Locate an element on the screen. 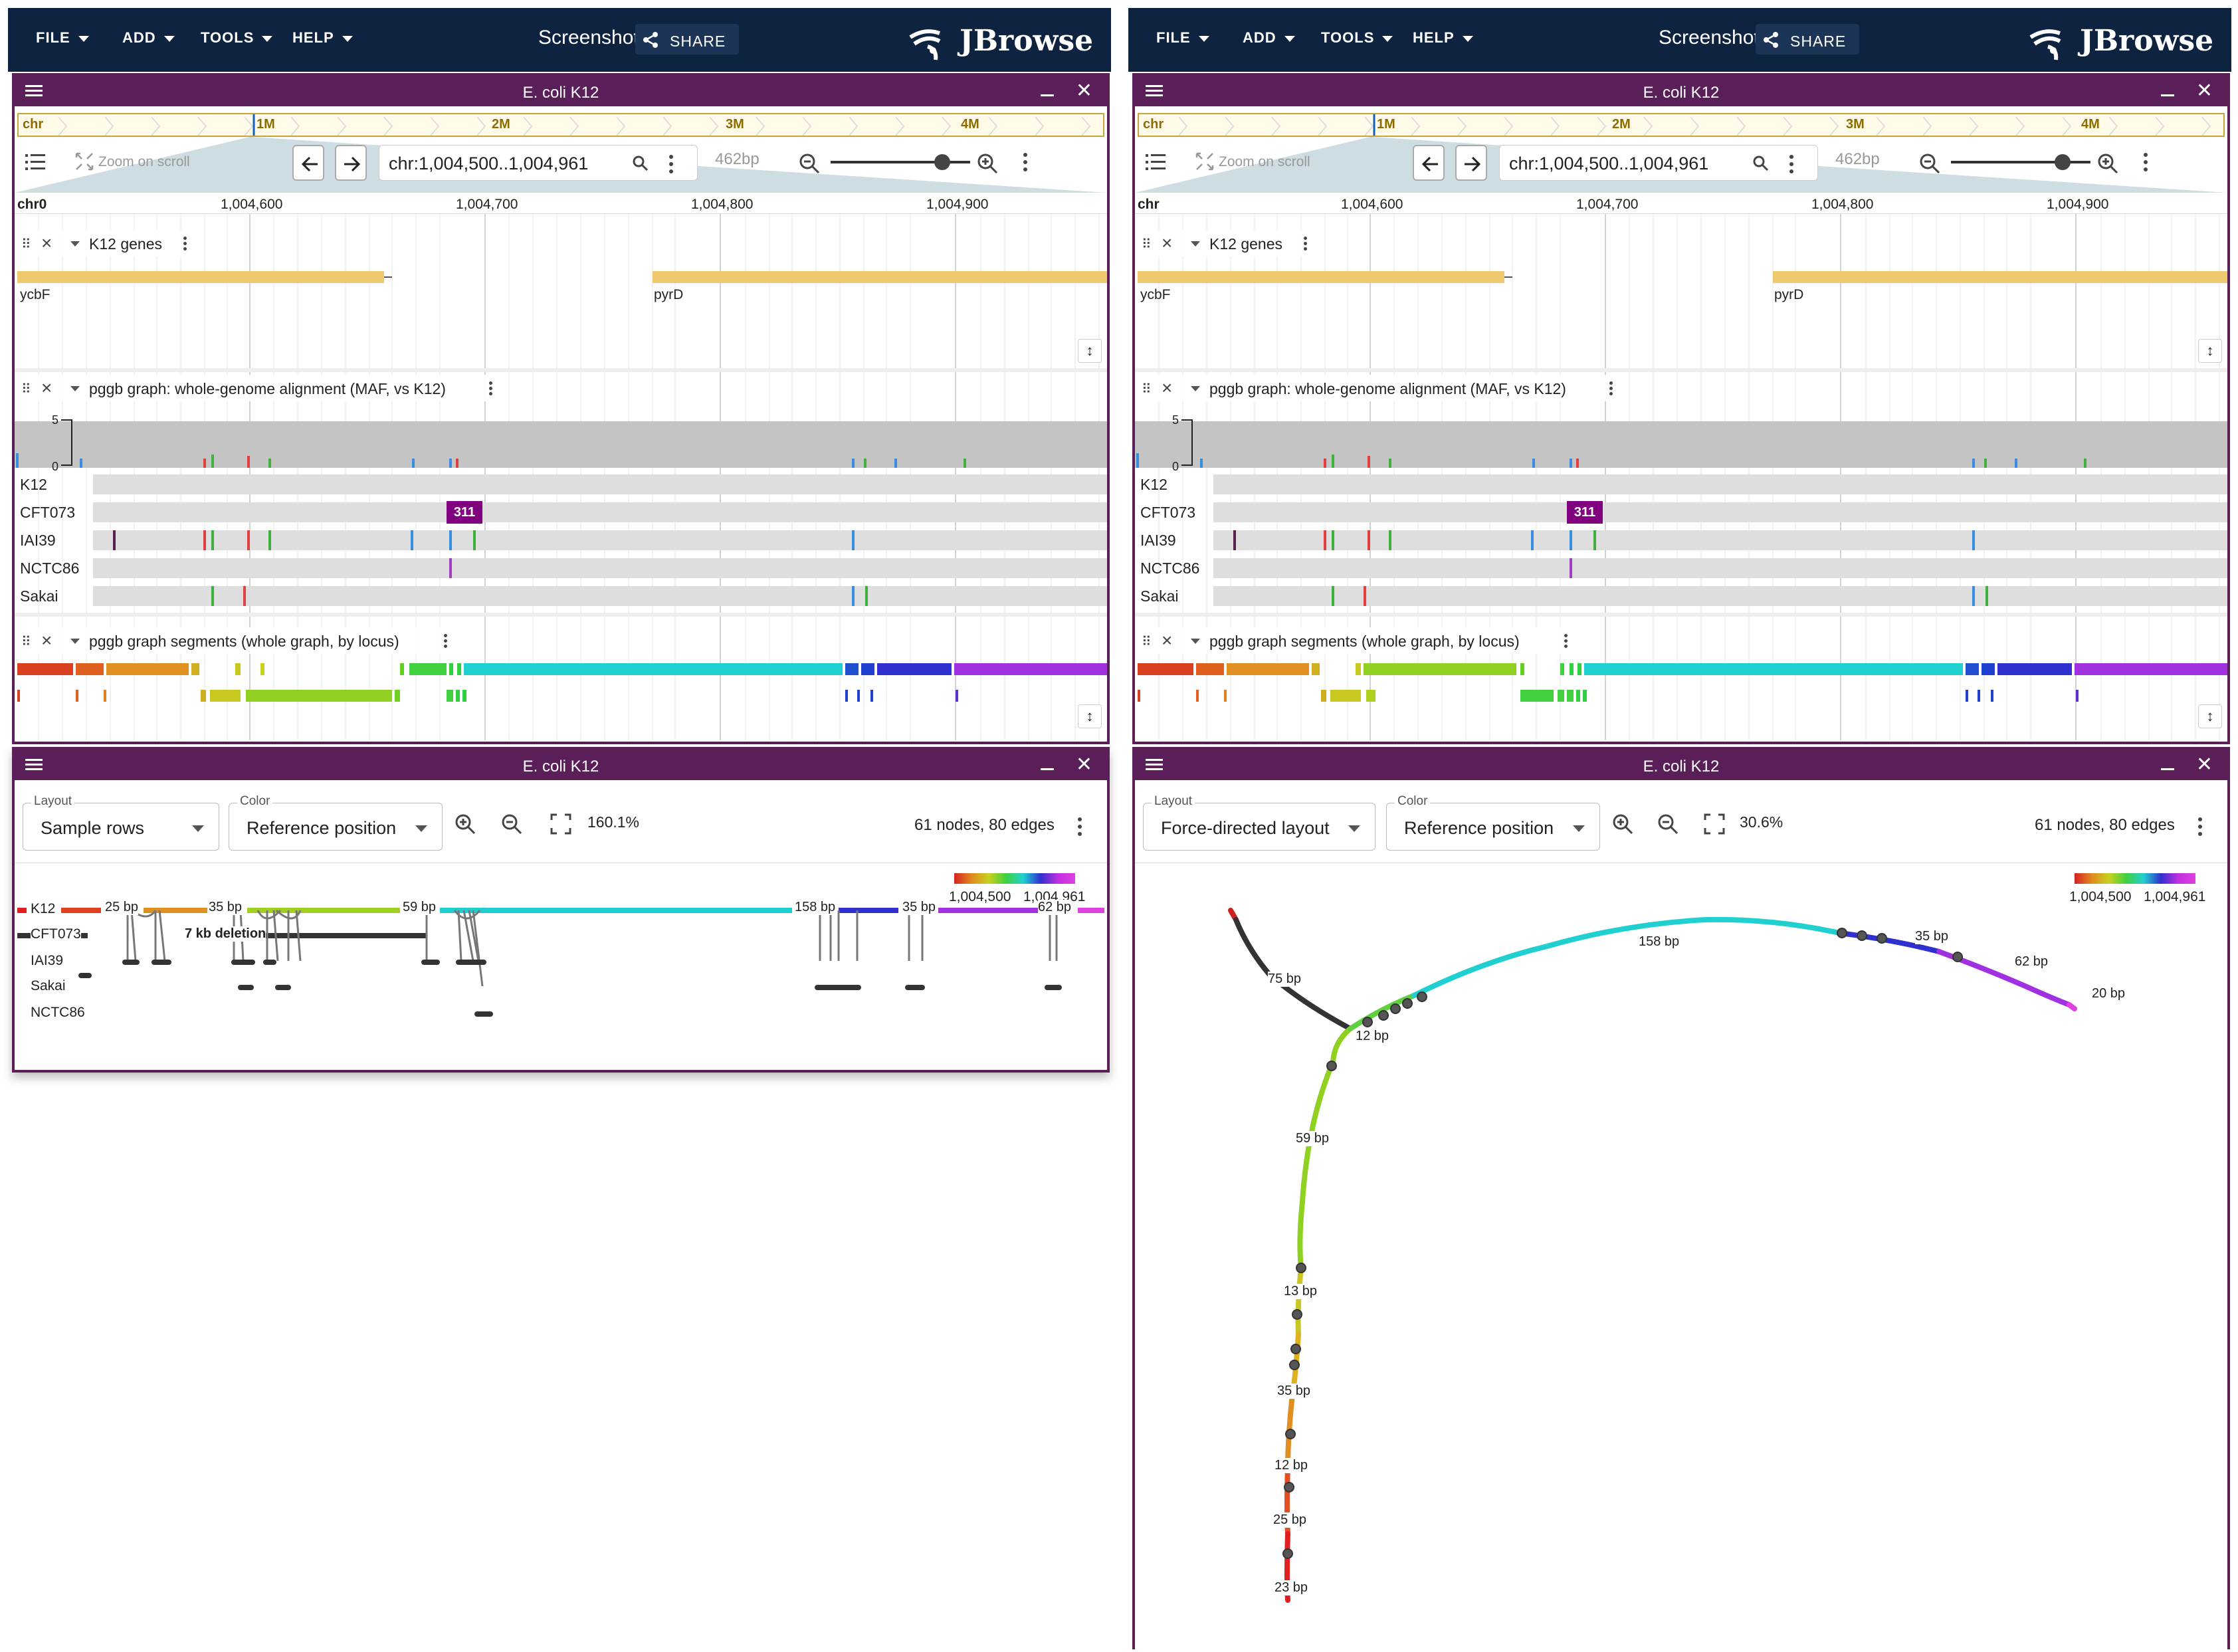  menu-help-label: HELP is located at coordinates (313, 37).